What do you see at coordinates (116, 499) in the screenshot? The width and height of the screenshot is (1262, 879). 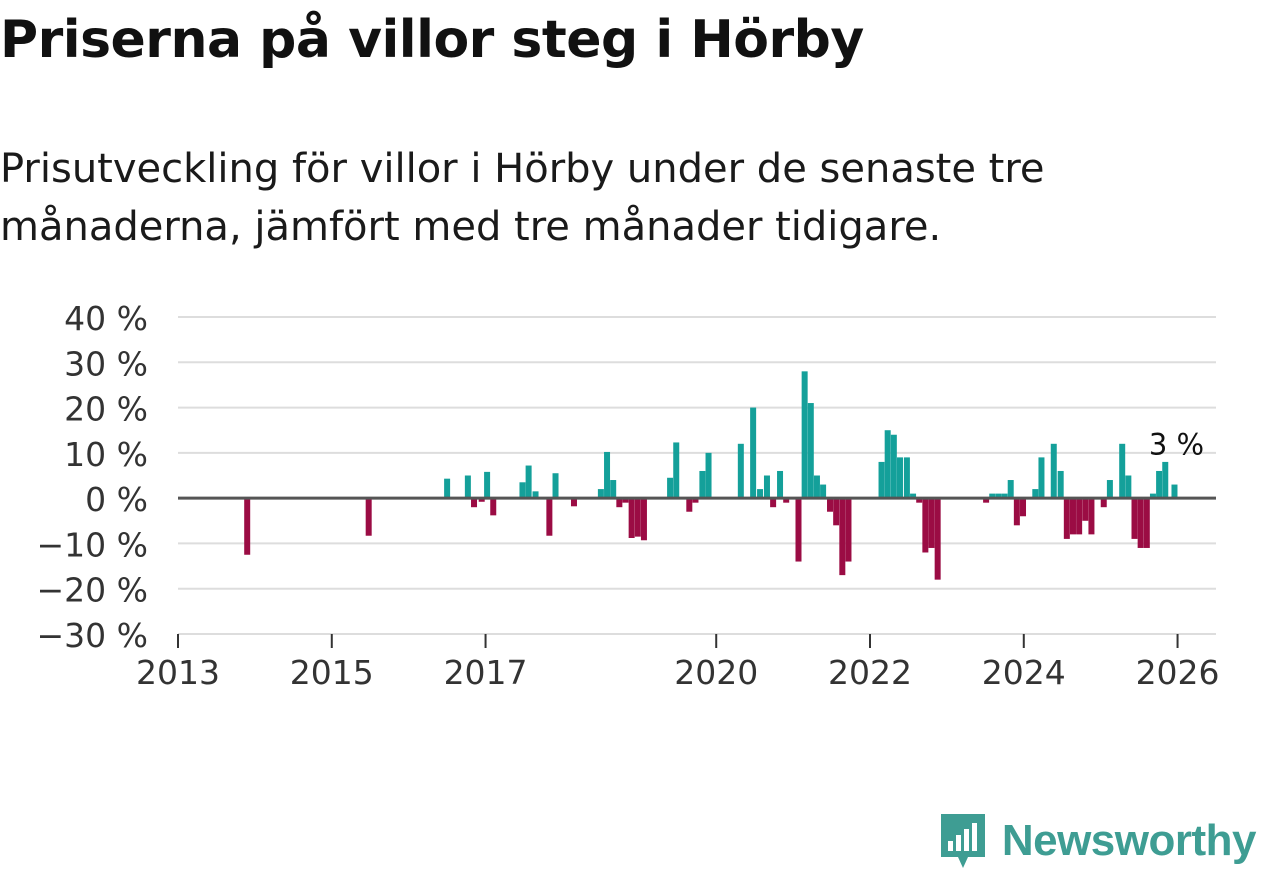 I see `y-tick-label: 0 %` at bounding box center [116, 499].